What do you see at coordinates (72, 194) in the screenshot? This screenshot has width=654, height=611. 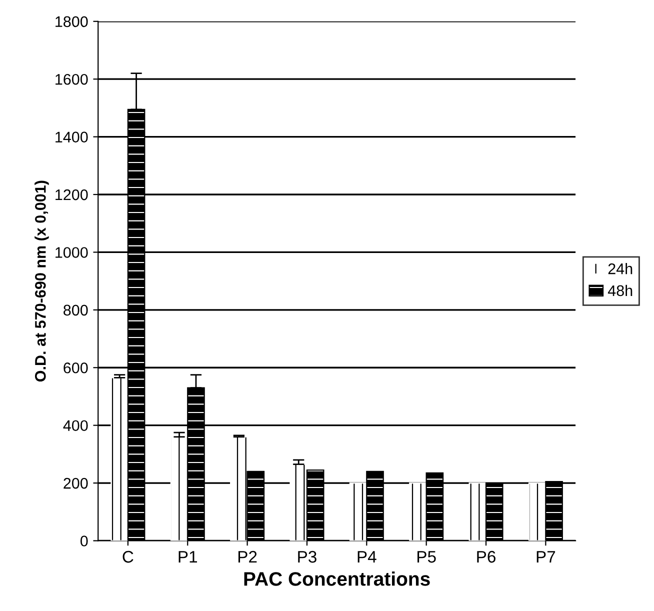 I see `y-tick-label: 1200` at bounding box center [72, 194].